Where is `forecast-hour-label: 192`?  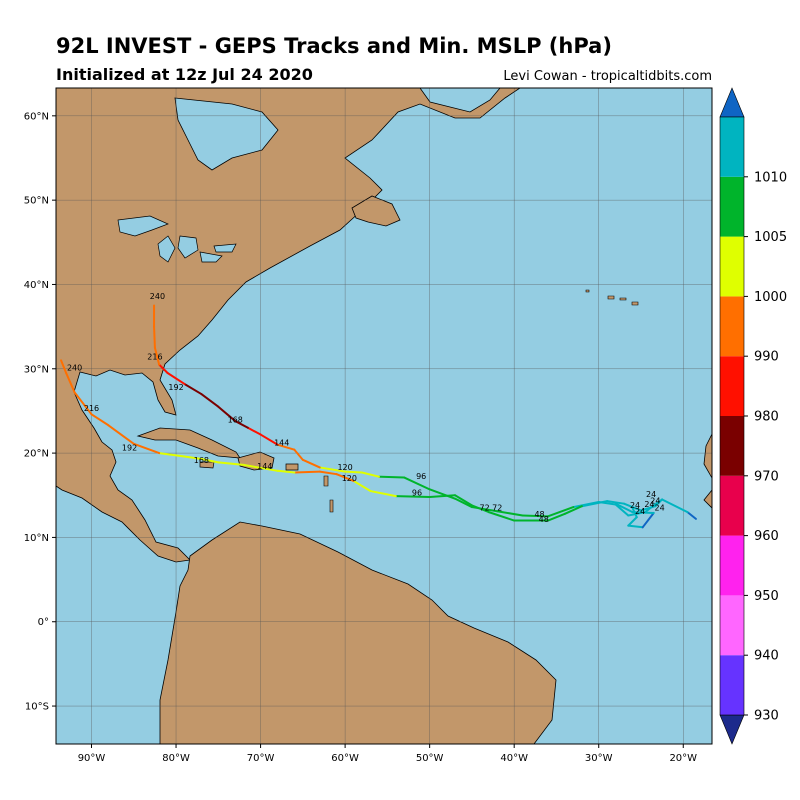
forecast-hour-label: 192 is located at coordinates (129, 448).